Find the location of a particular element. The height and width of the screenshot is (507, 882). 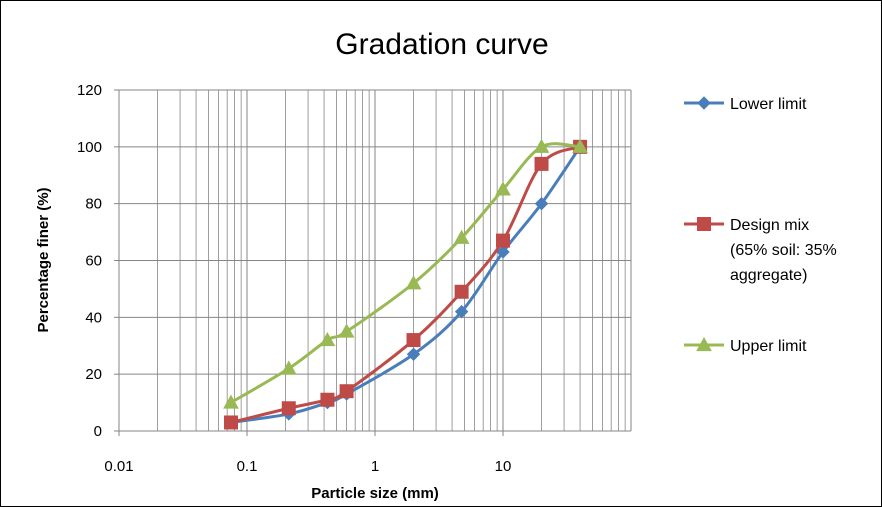

legend-label: Lower limit is located at coordinates (768, 104).